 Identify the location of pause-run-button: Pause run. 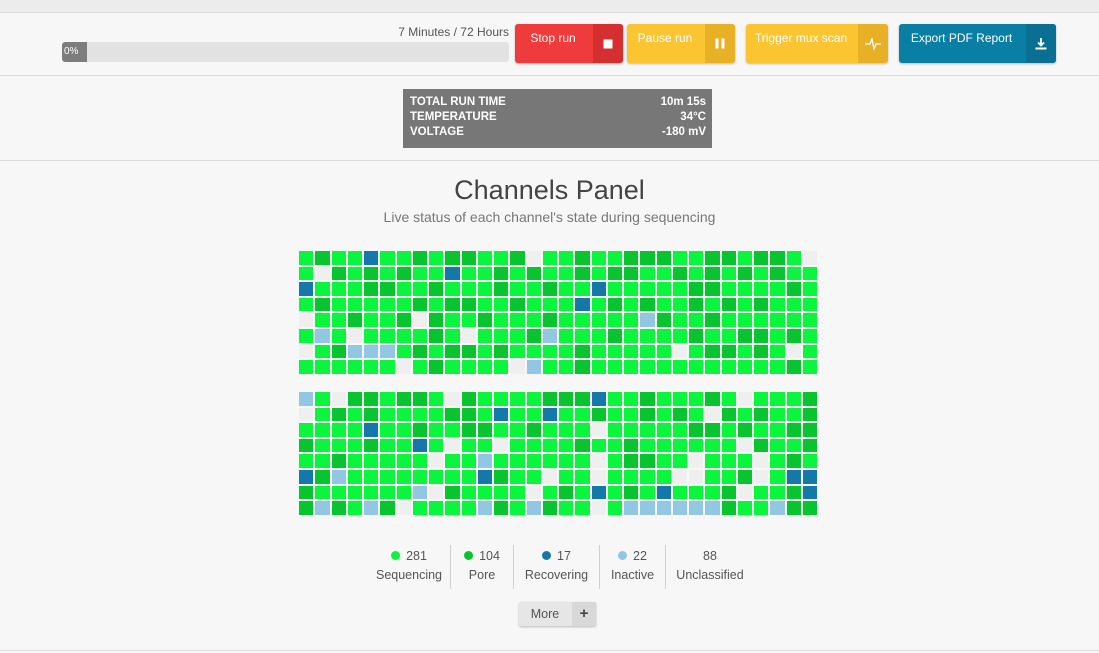
(681, 43).